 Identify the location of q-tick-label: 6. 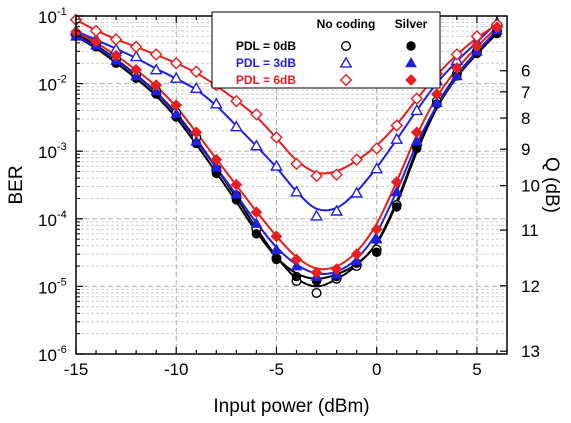
(525, 71).